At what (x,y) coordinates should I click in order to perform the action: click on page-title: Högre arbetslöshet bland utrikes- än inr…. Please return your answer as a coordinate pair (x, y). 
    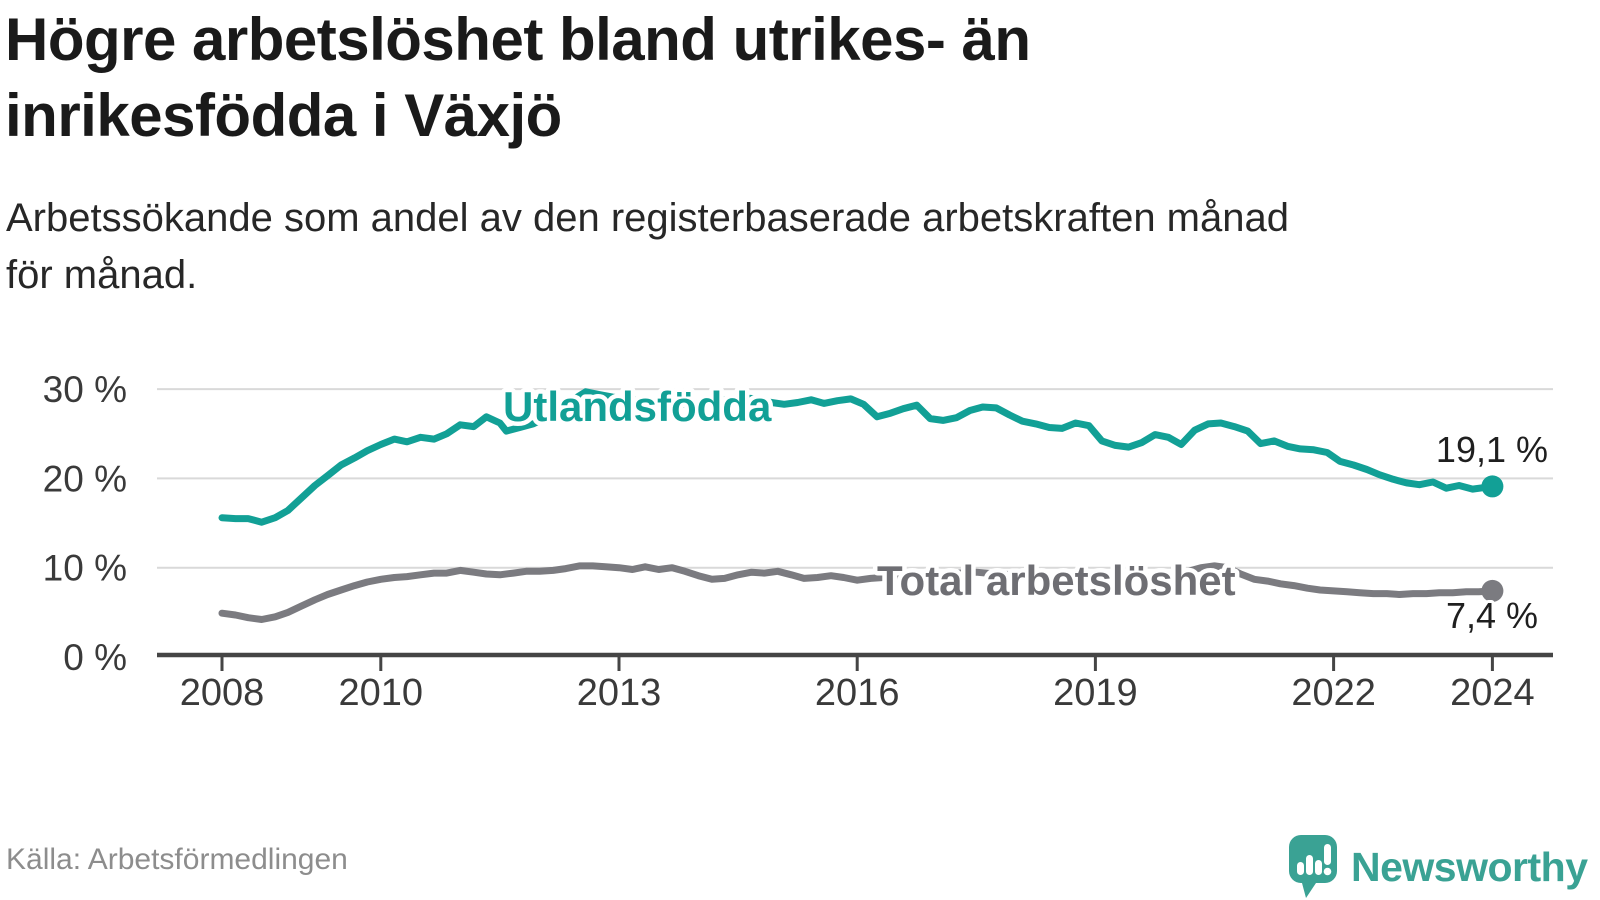
    Looking at the image, I should click on (518, 78).